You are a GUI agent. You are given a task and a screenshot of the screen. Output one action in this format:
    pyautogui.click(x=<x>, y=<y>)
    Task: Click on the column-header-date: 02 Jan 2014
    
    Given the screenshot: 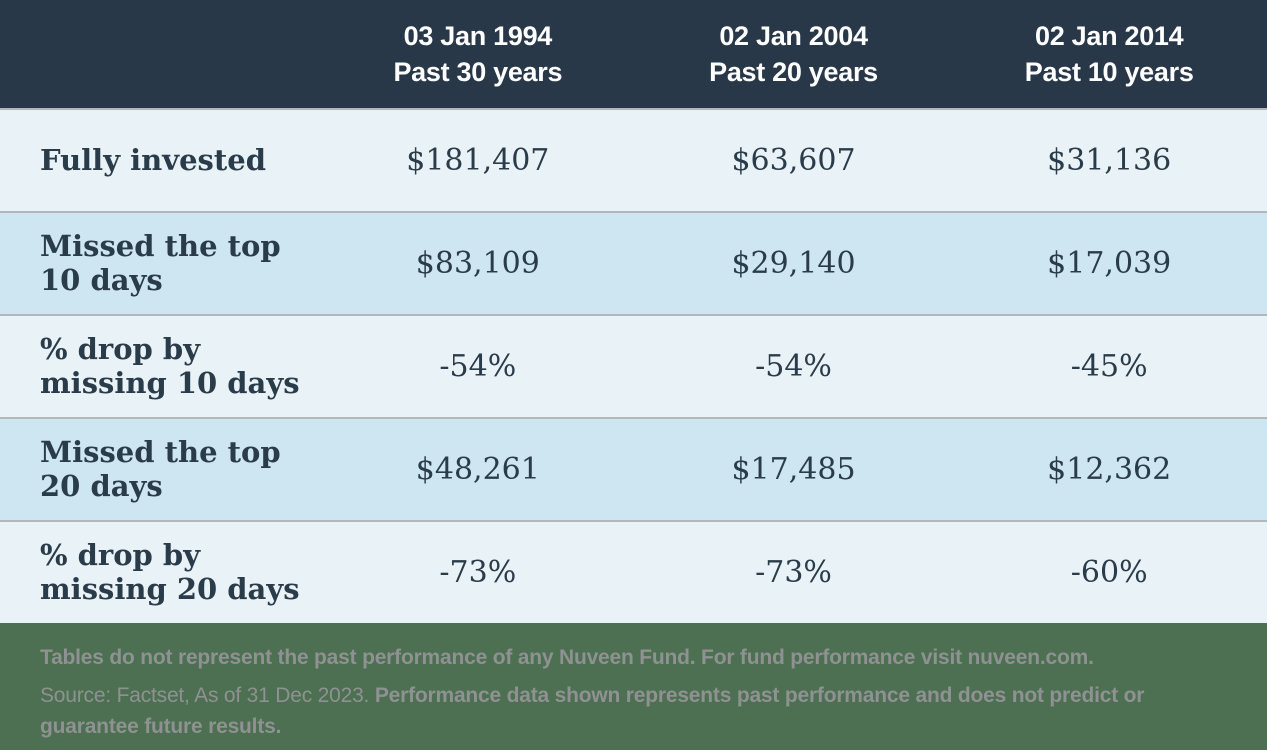 What is the action you would take?
    pyautogui.click(x=1109, y=36)
    